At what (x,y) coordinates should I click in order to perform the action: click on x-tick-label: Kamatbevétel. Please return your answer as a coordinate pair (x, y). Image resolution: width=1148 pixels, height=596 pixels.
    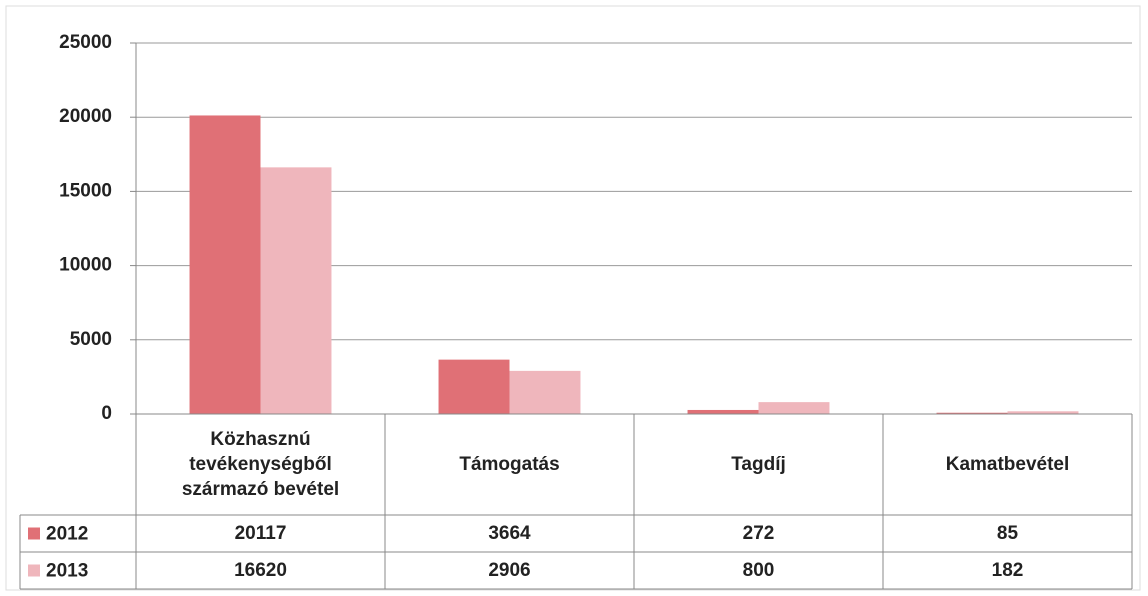
    Looking at the image, I should click on (1007, 464).